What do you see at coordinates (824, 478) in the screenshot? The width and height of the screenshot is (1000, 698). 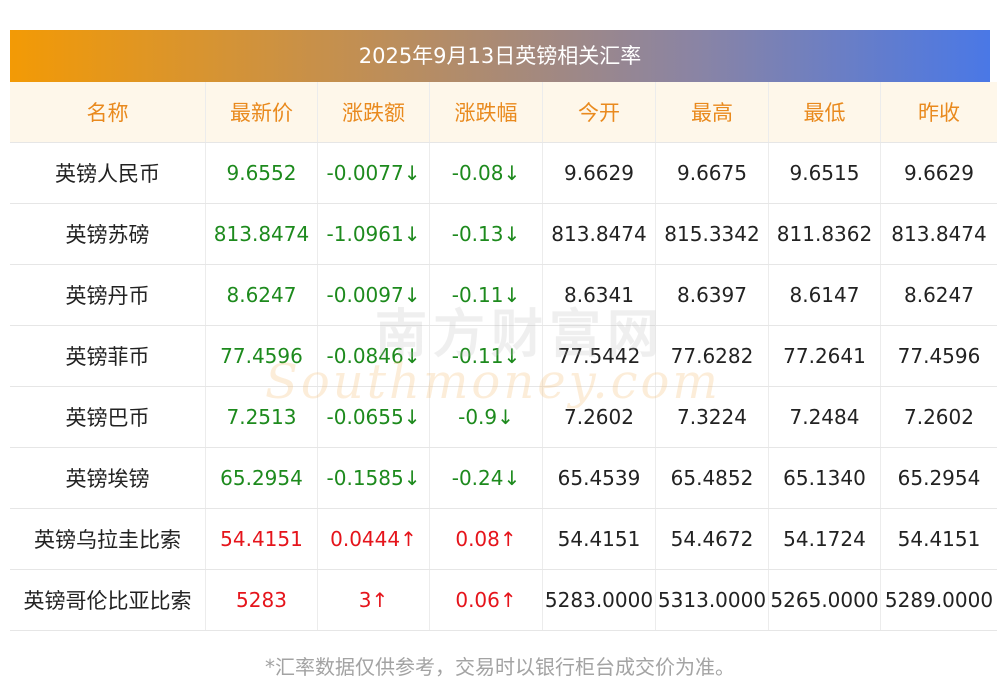 I see `cell-low: 65.1340` at bounding box center [824, 478].